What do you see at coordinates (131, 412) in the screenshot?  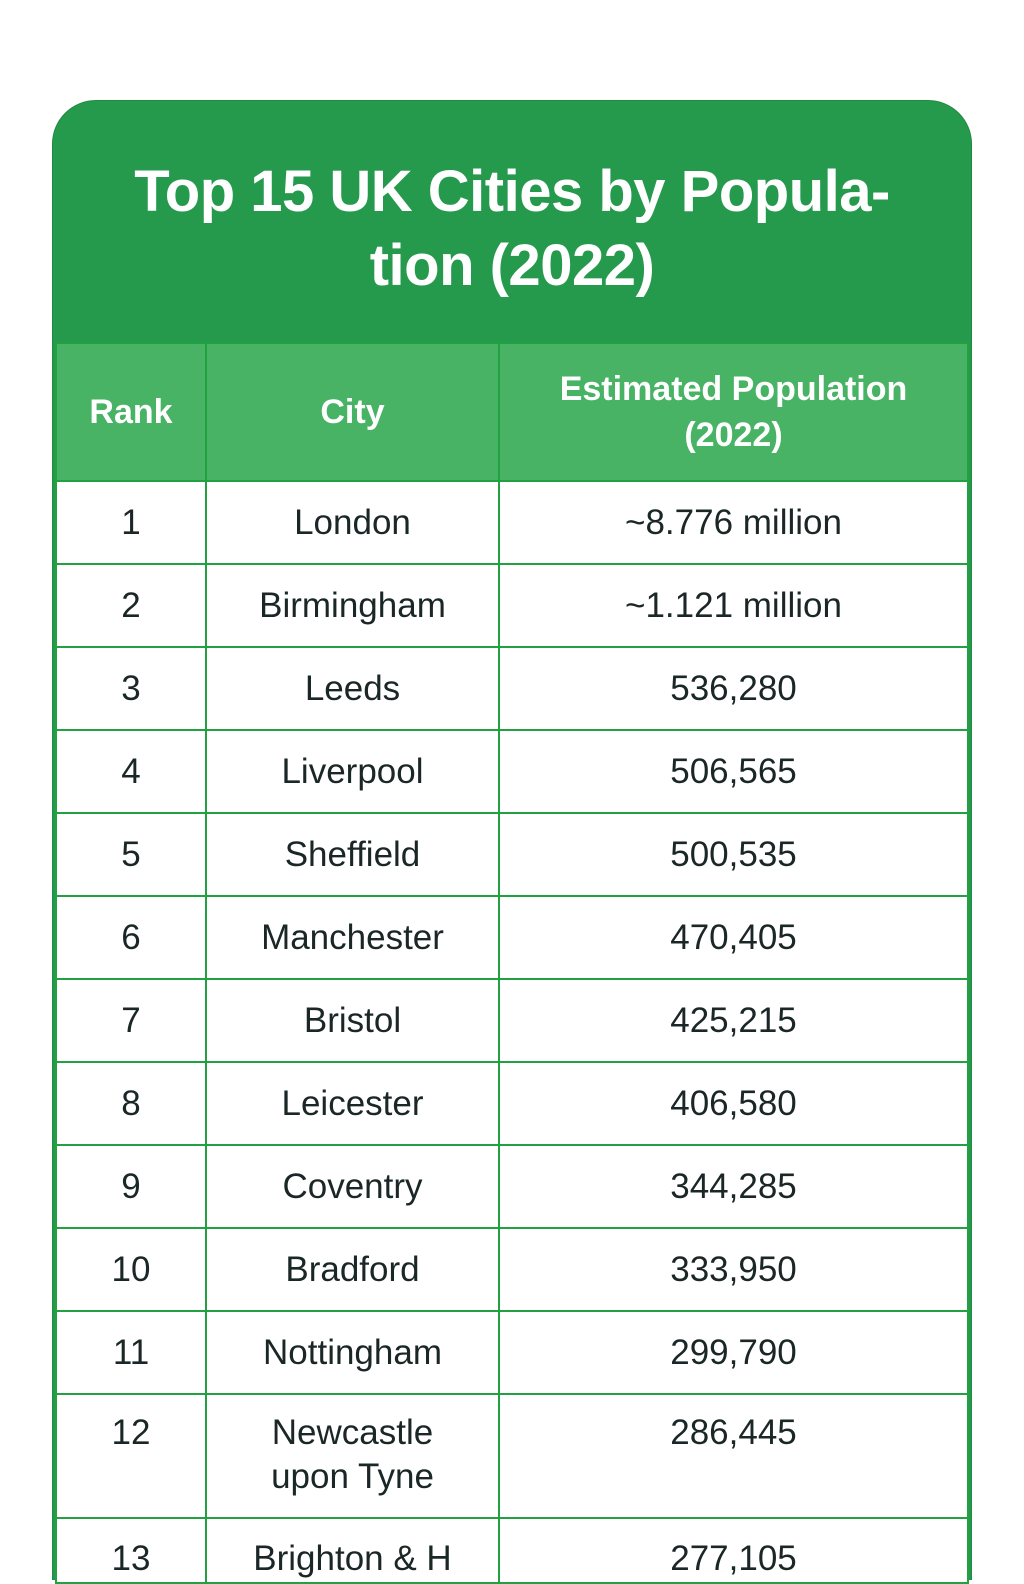 I see `header-rank: Rank` at bounding box center [131, 412].